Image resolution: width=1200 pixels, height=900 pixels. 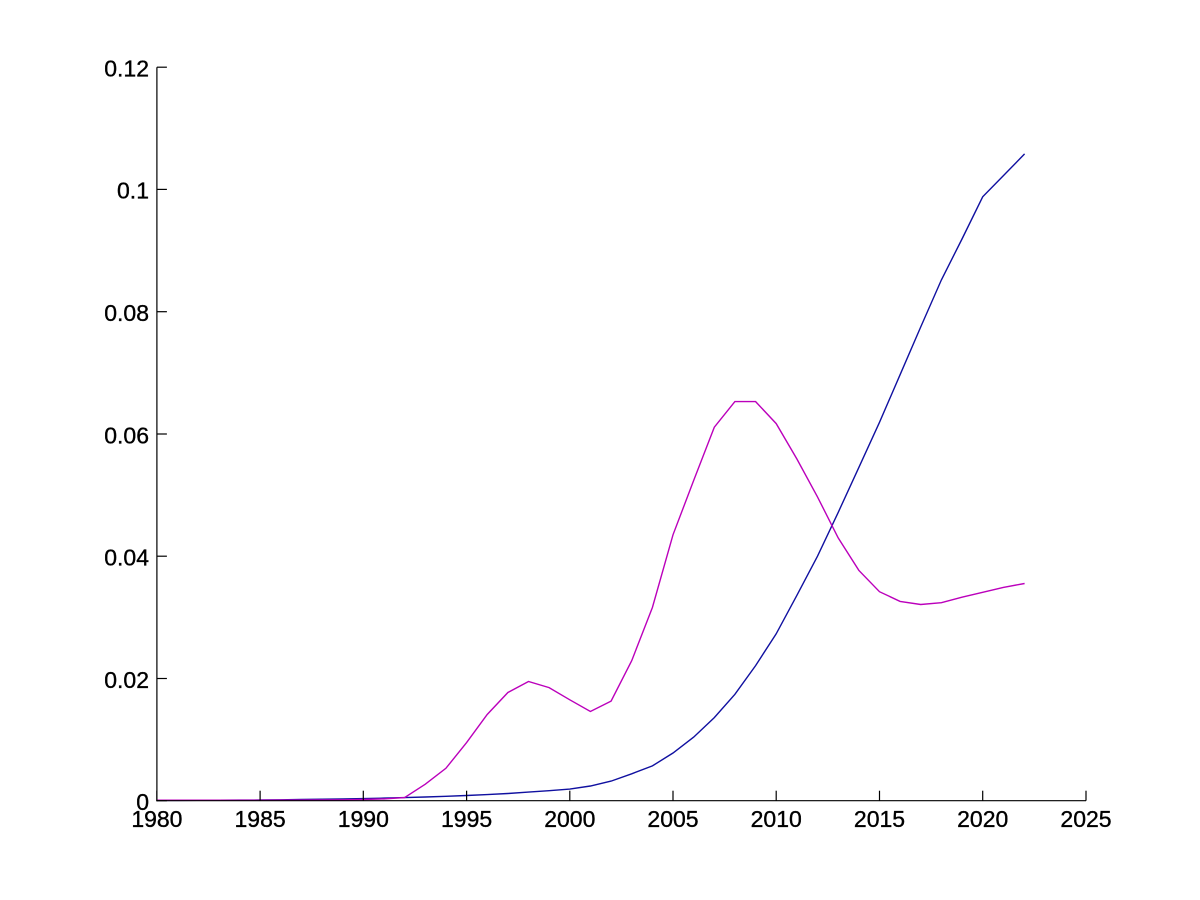 I want to click on svg-text: 0, so click(x=142, y=802).